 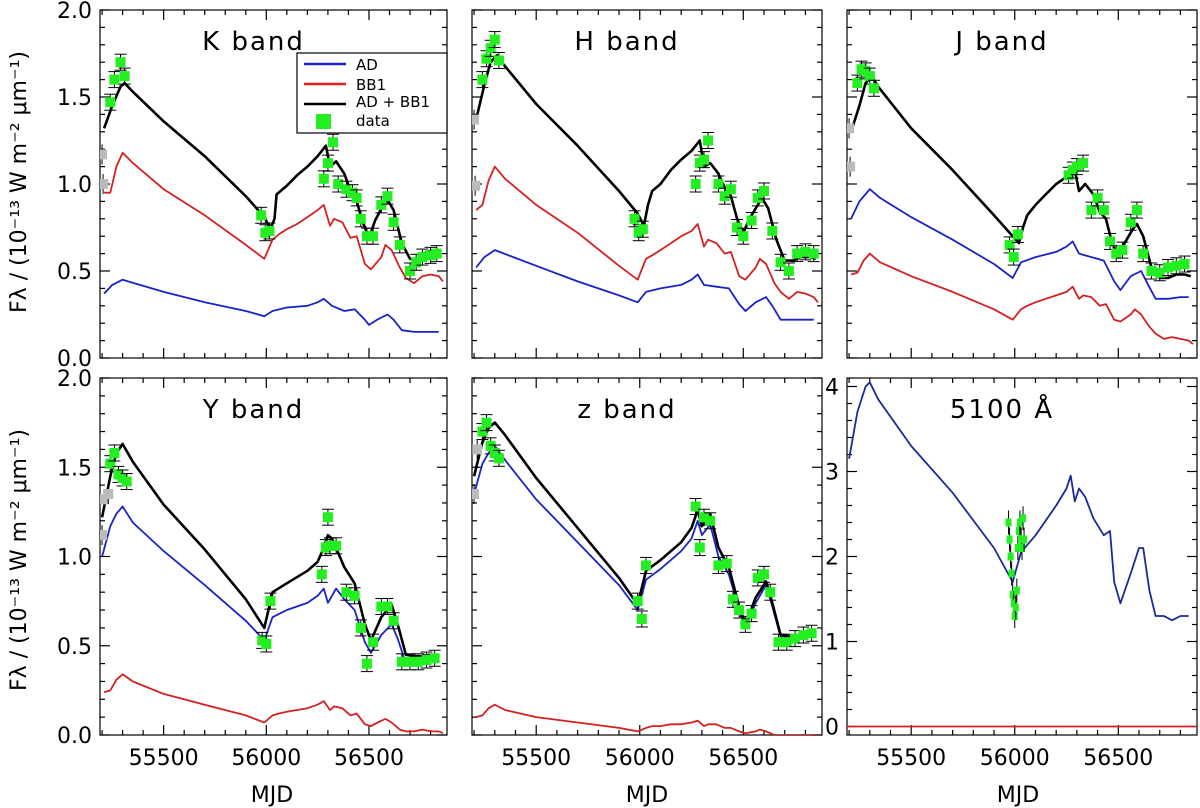 I want to click on p4-xtick-label: 56000, so click(x=640, y=758).